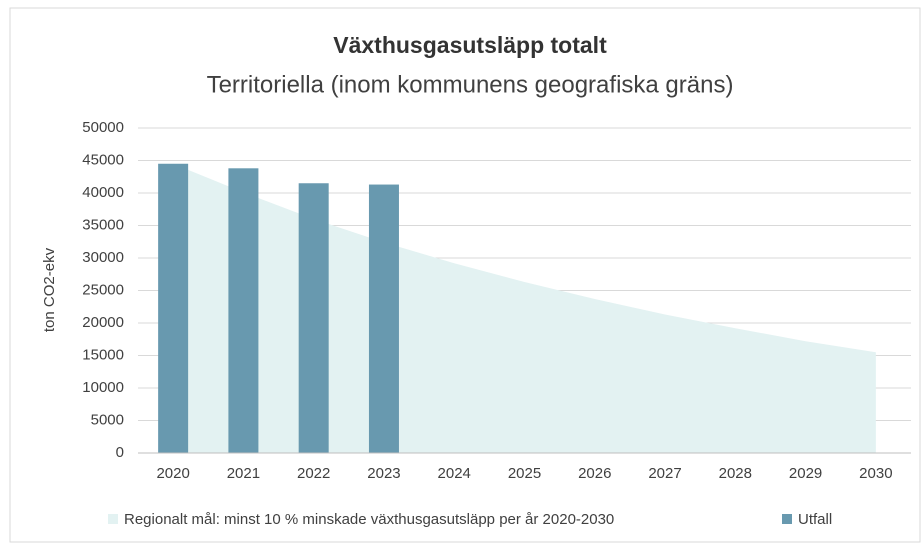  I want to click on legend-label: Utfall, so click(815, 519).